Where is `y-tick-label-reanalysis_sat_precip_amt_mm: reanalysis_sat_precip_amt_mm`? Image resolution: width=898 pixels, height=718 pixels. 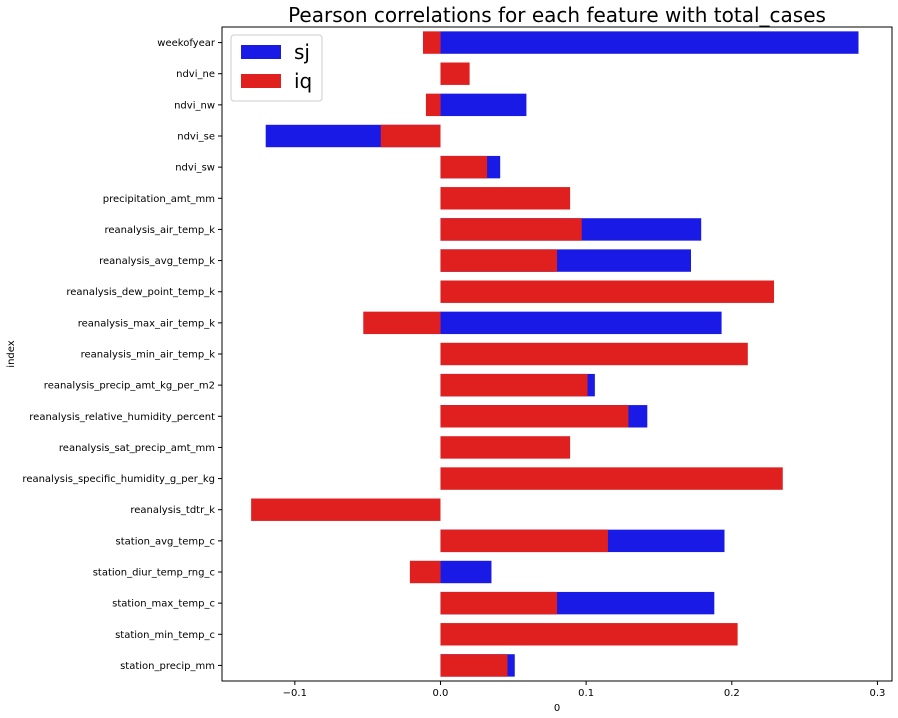 y-tick-label-reanalysis_sat_precip_amt_mm: reanalysis_sat_precip_amt_mm is located at coordinates (137, 448).